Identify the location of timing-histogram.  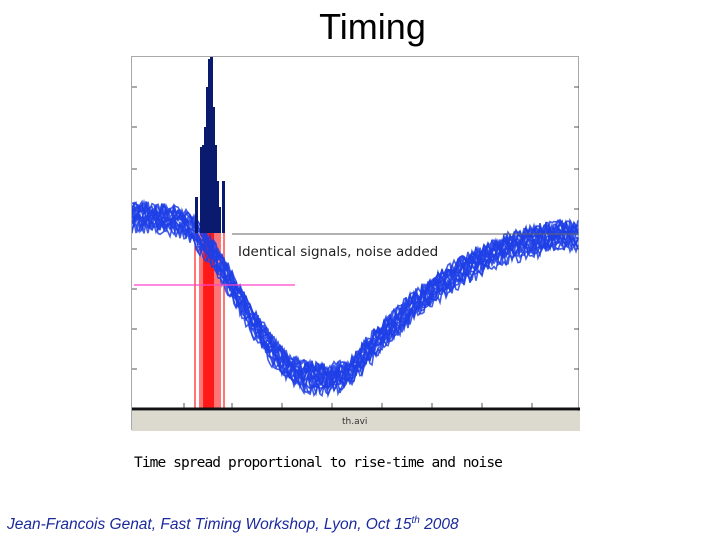
(210, 145).